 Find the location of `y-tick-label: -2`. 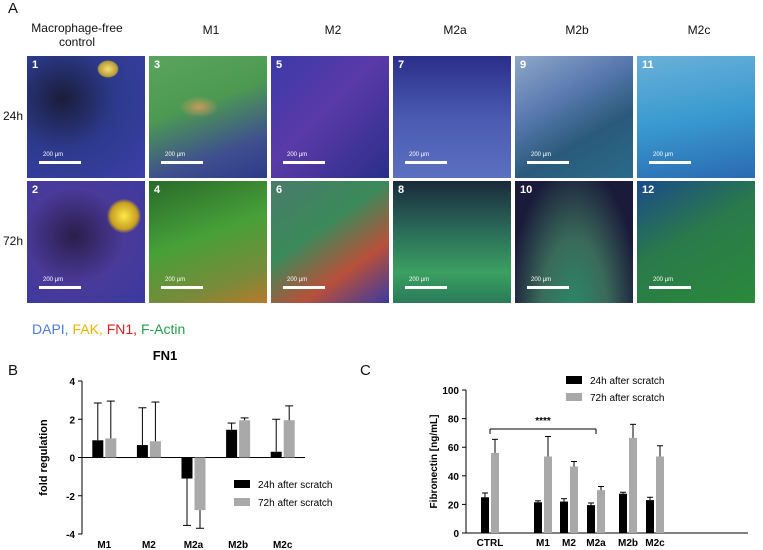

y-tick-label: -2 is located at coordinates (70, 497).